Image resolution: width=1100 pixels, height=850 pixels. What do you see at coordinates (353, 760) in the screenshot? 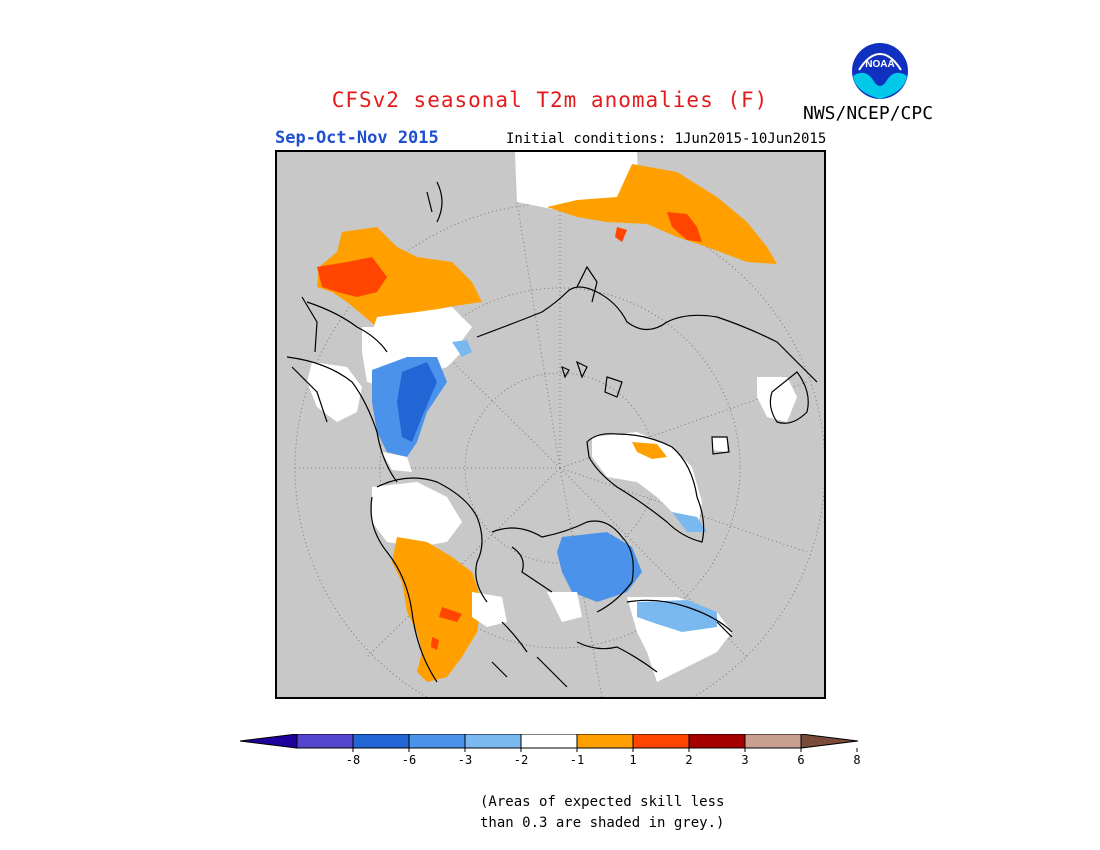
I see `colorbar-tick-label: -8` at bounding box center [353, 760].